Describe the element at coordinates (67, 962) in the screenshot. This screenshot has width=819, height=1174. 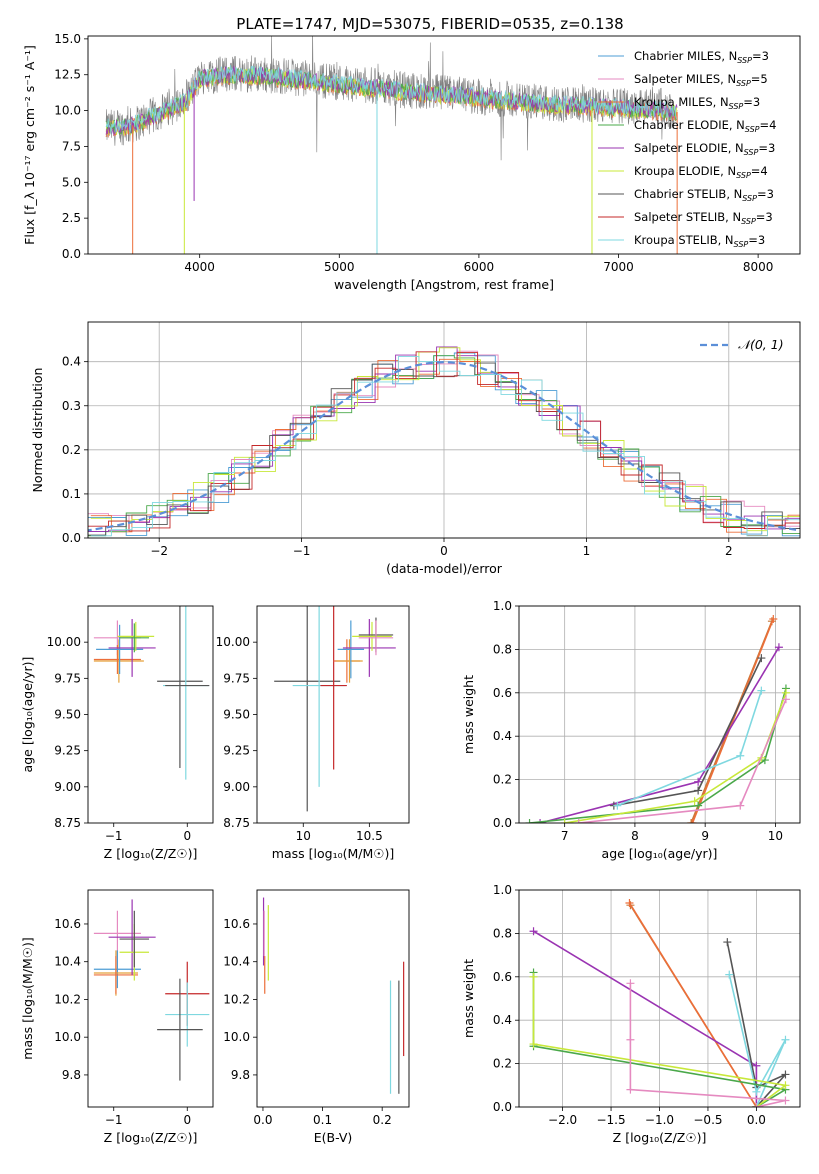
I see `y-tick-label: 10.4` at that location.